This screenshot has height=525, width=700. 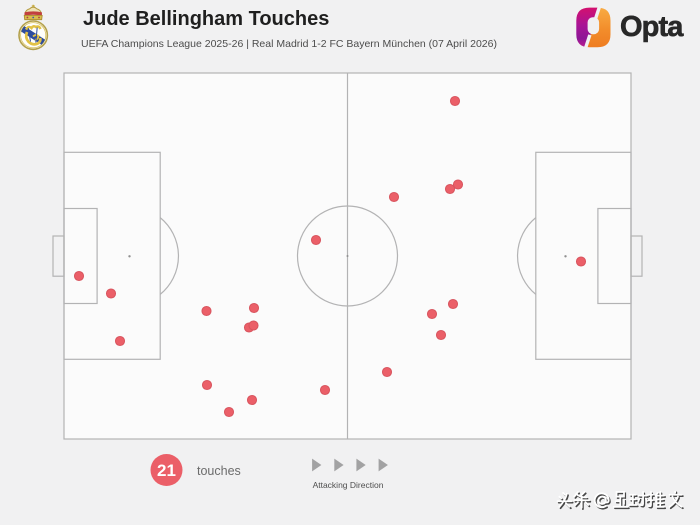 I want to click on svg-text: 21, so click(x=166, y=470).